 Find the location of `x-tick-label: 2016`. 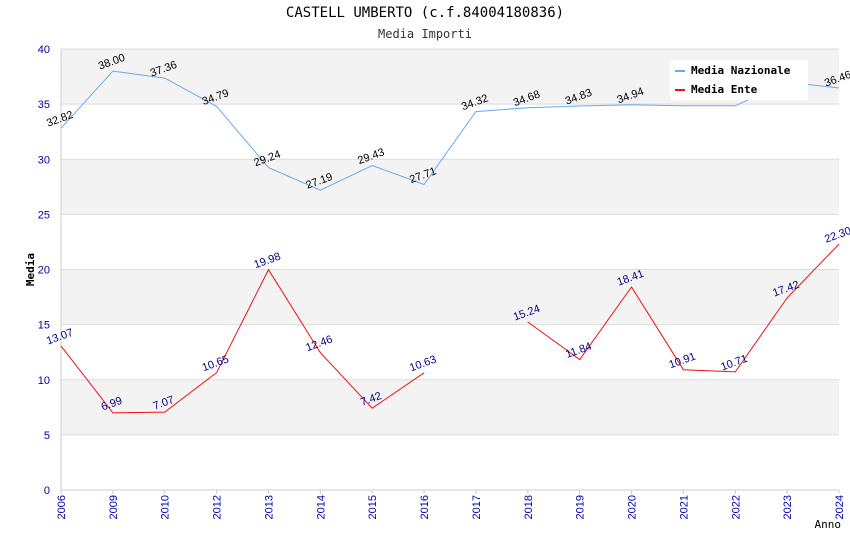

x-tick-label: 2016 is located at coordinates (425, 507).